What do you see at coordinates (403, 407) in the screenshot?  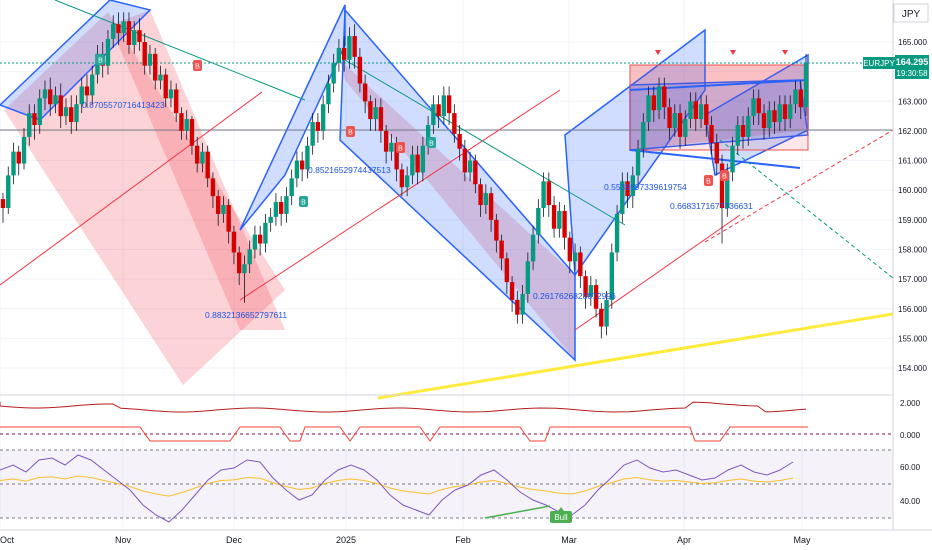 I see `sub-indicator-line` at bounding box center [403, 407].